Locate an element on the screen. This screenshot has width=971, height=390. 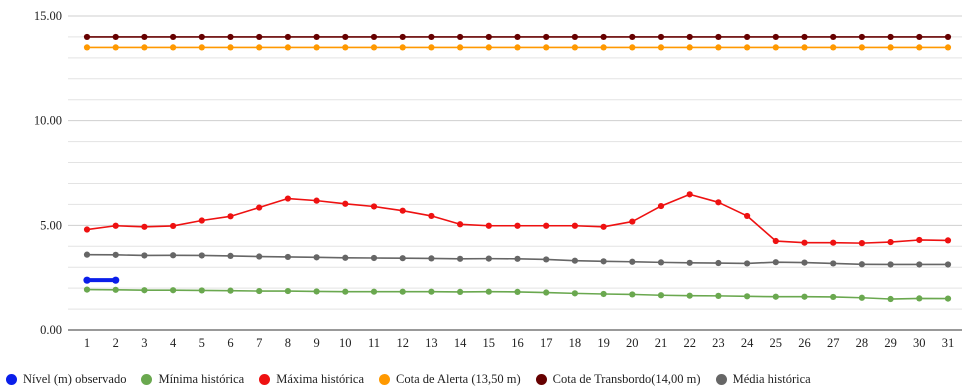
x-tick-label: 18 is located at coordinates (575, 343).